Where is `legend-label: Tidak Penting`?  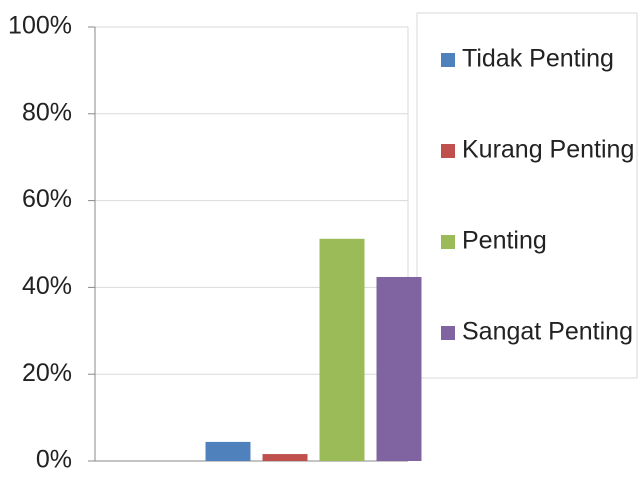
legend-label: Tidak Penting is located at coordinates (538, 59).